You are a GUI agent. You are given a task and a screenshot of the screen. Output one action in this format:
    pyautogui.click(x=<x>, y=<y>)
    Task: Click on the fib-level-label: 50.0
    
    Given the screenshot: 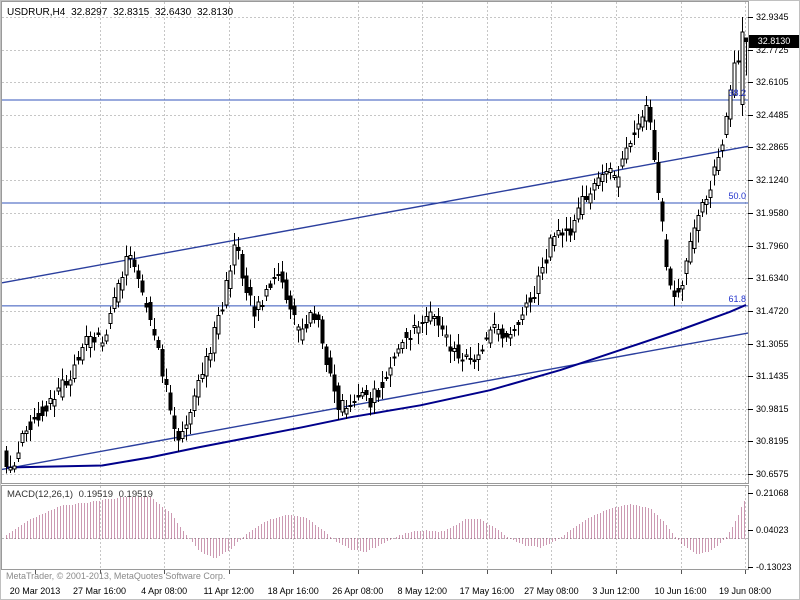 What is the action you would take?
    pyautogui.click(x=737, y=195)
    